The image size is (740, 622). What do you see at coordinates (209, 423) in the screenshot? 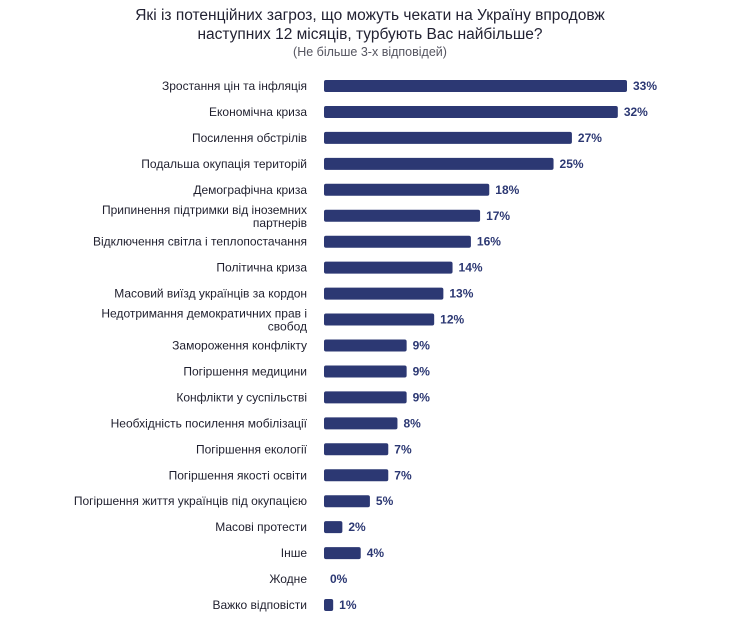
I see `category-label: Необхідність посилення мобілізації` at bounding box center [209, 423].